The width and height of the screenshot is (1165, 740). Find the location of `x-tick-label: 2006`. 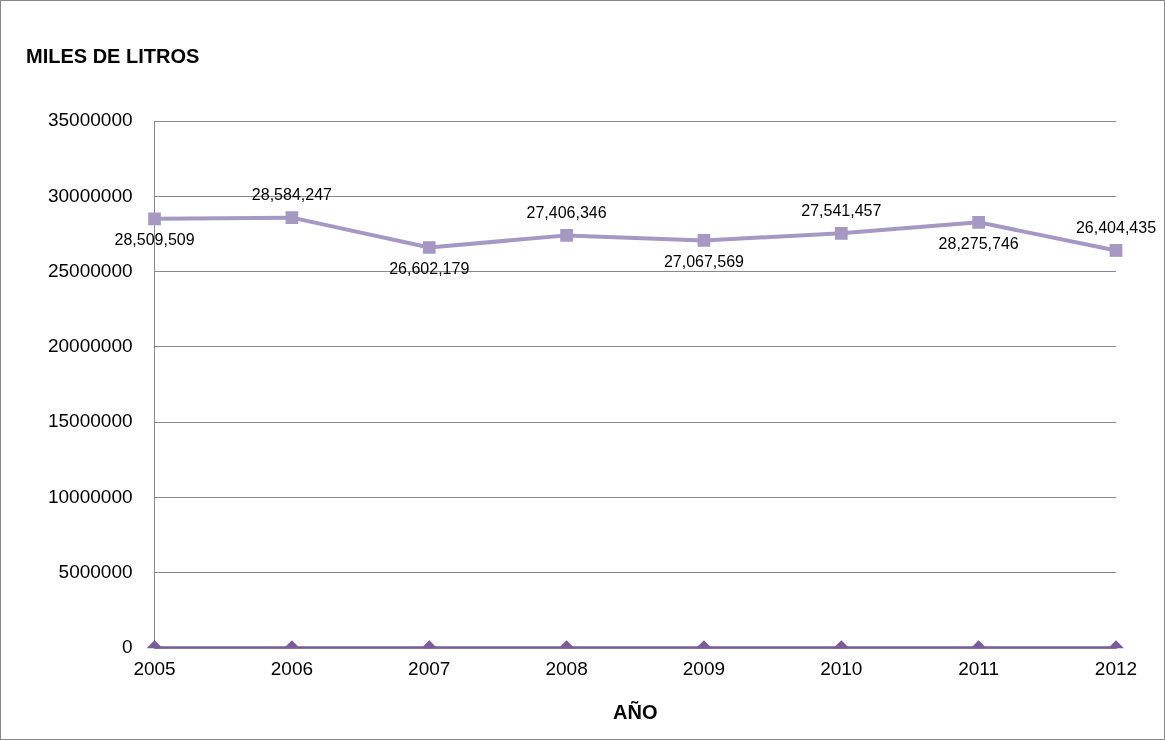

x-tick-label: 2006 is located at coordinates (292, 668).